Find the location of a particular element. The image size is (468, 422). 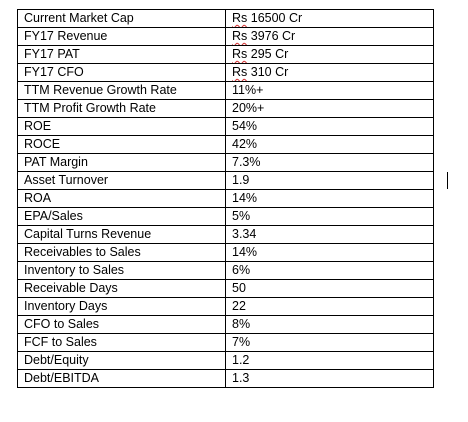

metric-label: ROA is located at coordinates (121, 198).